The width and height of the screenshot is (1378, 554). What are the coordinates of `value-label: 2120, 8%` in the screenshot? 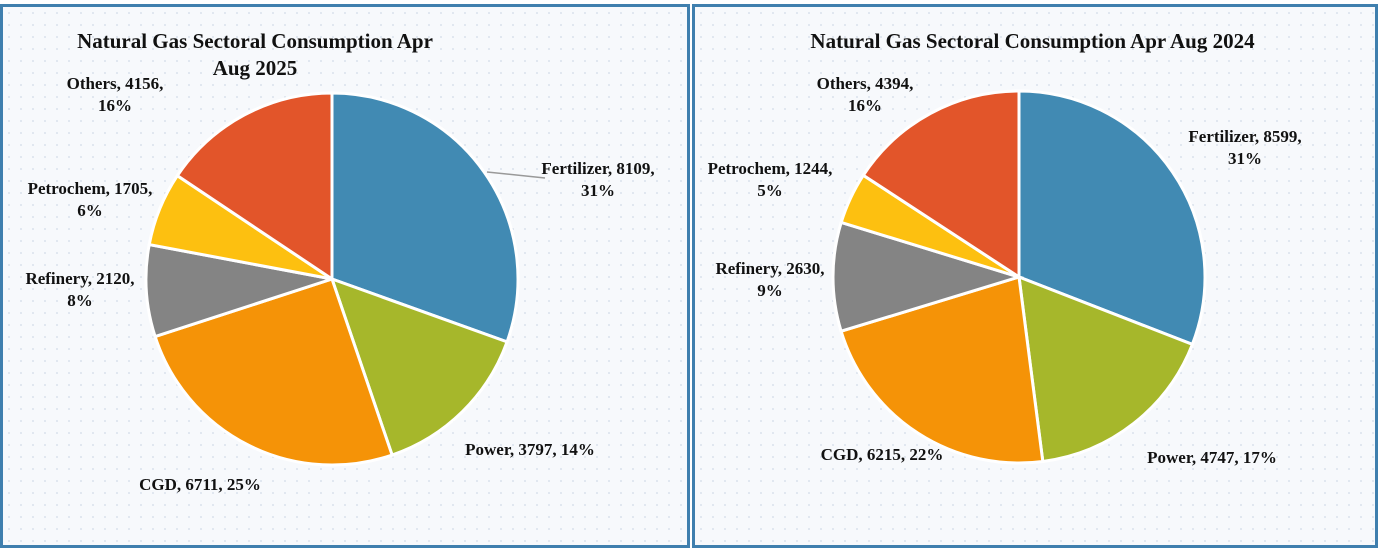 It's located at (101, 289).